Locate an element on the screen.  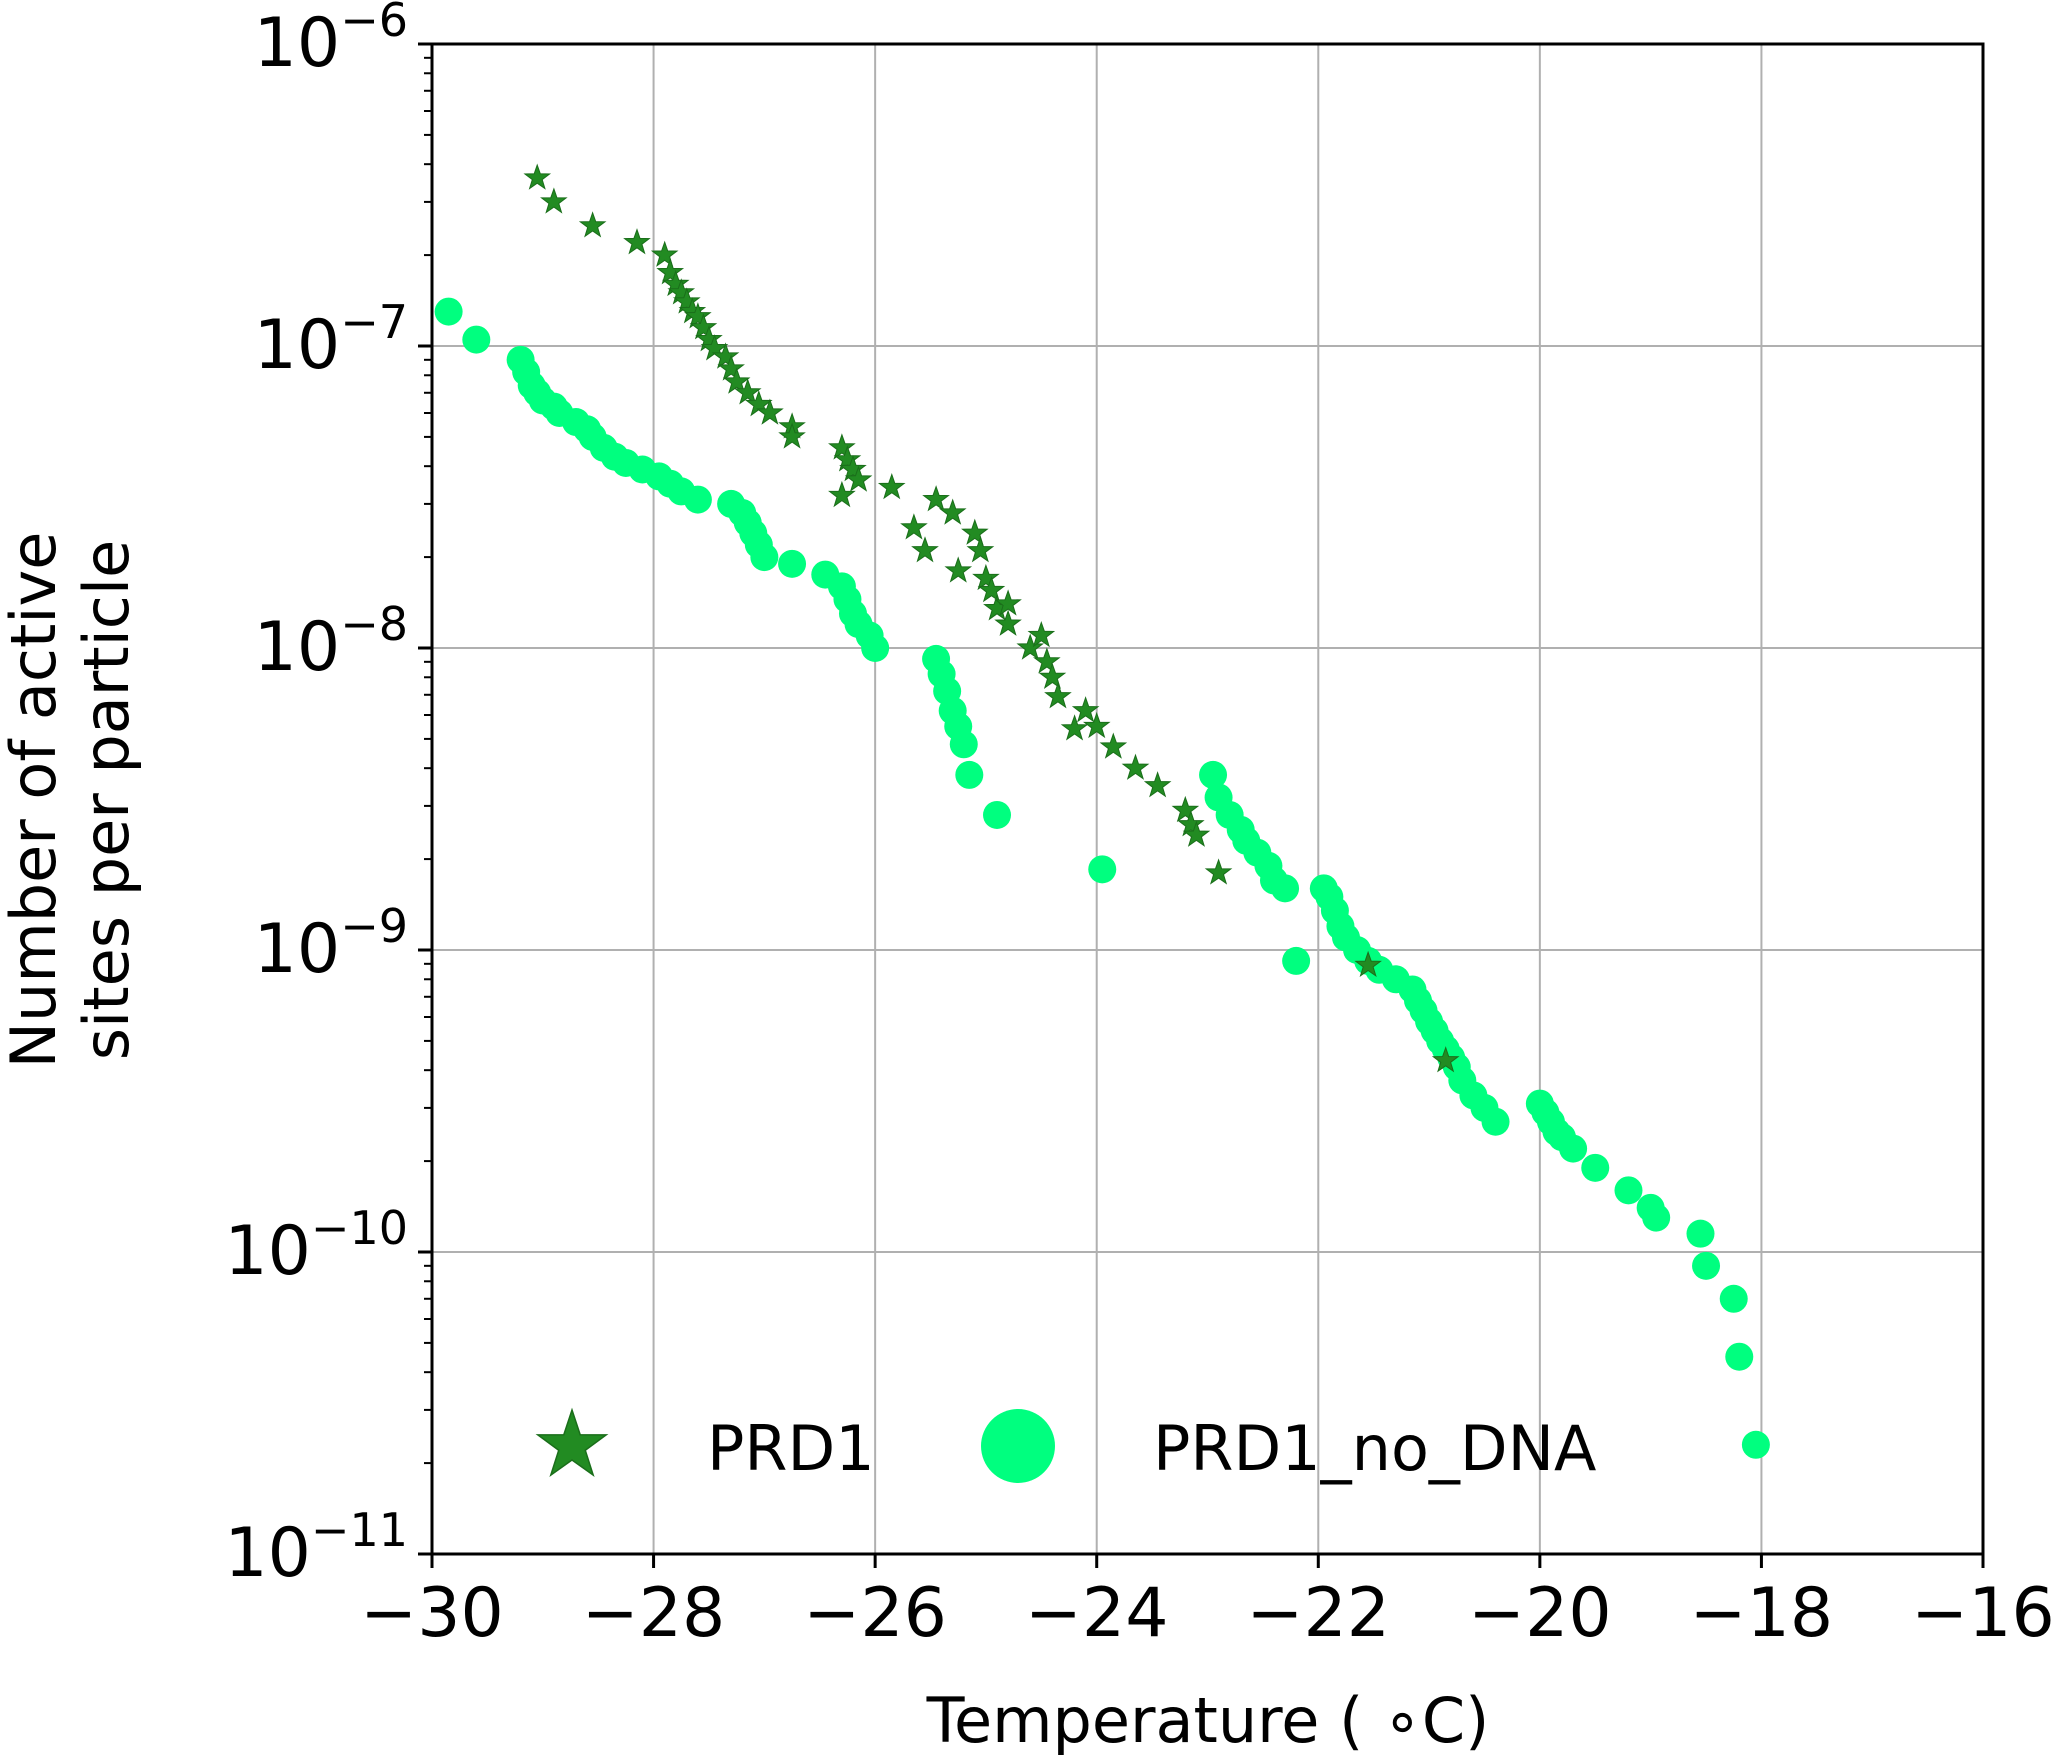
legend-marker-prd1-no-dna is located at coordinates (1018, 1446).